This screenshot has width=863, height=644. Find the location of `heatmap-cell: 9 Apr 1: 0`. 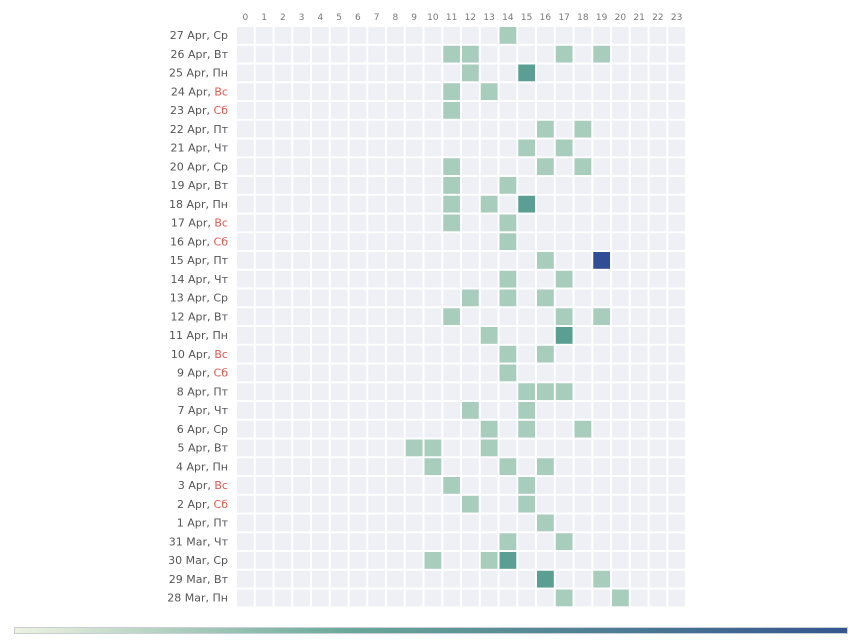

heatmap-cell: 9 Apr 1: 0 is located at coordinates (264, 373).